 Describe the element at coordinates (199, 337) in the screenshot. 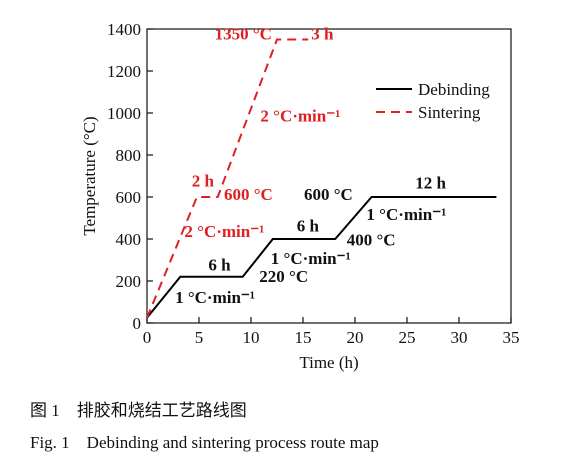

I see `x-tick-label: 5` at that location.